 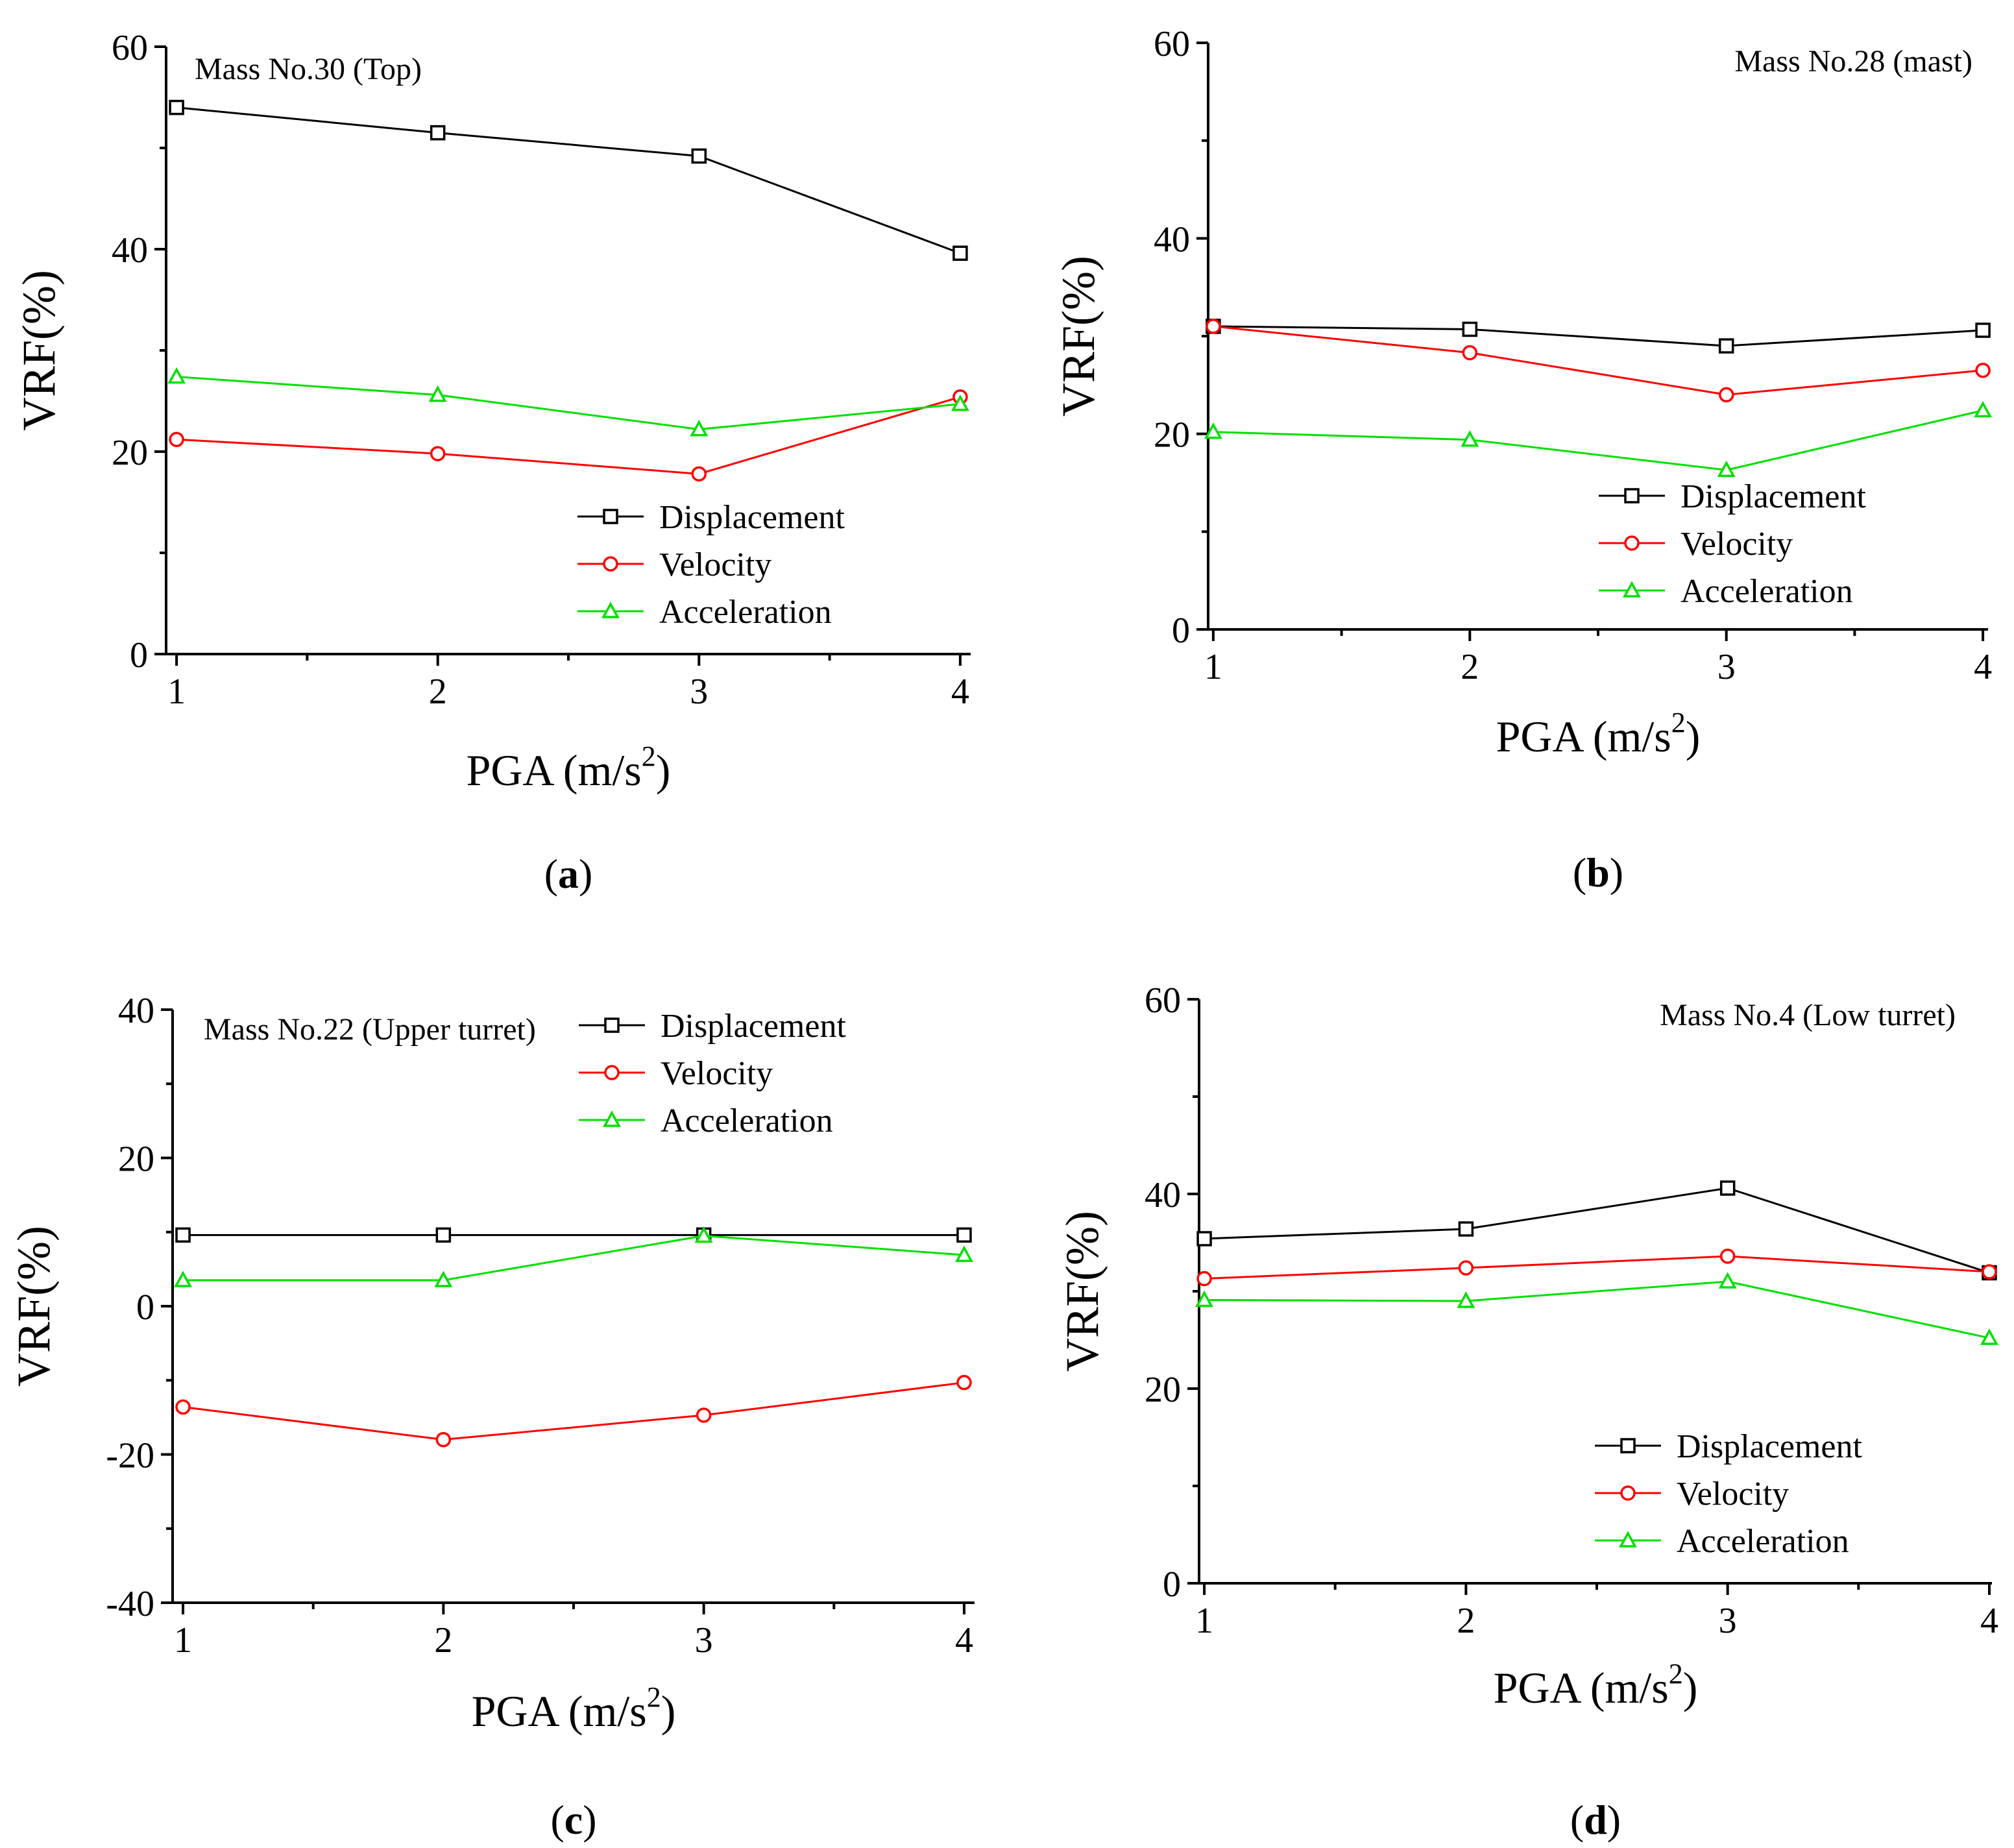 I want to click on panel-title: Mass No.28 (mast), so click(x=1853, y=61).